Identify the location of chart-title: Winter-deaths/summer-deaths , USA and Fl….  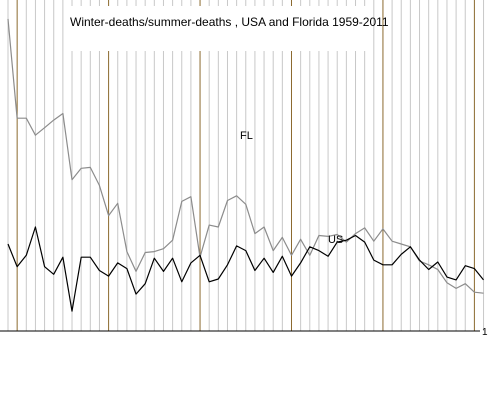
(229, 22).